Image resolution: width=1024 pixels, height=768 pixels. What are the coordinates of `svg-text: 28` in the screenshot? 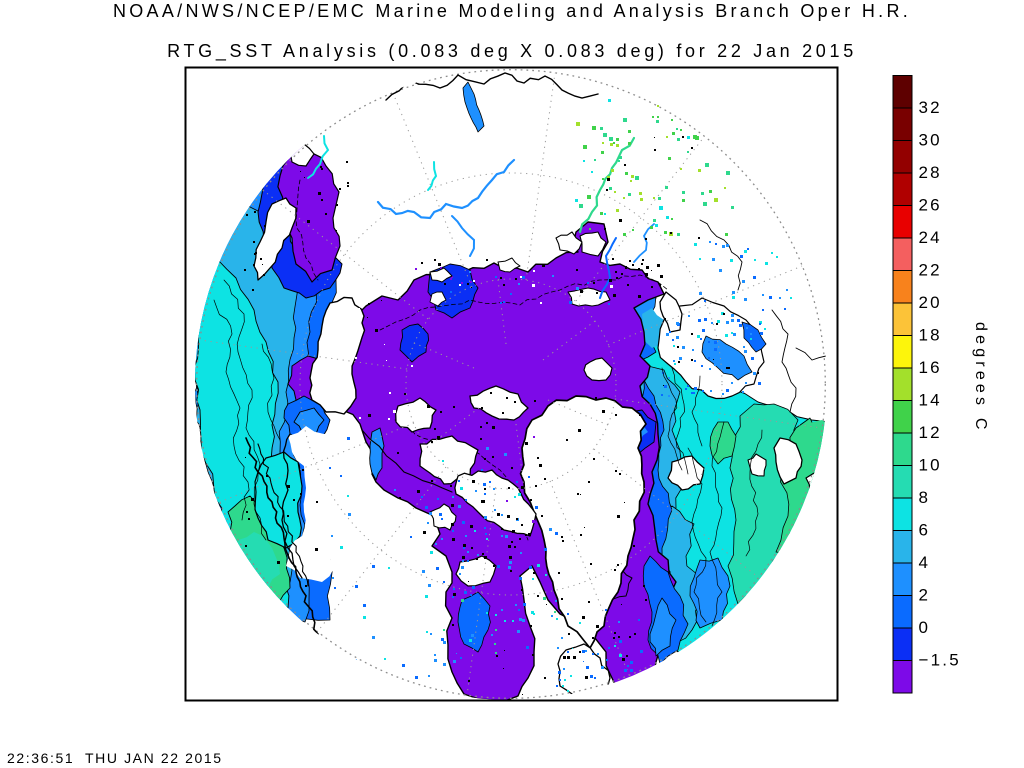 It's located at (930, 172).